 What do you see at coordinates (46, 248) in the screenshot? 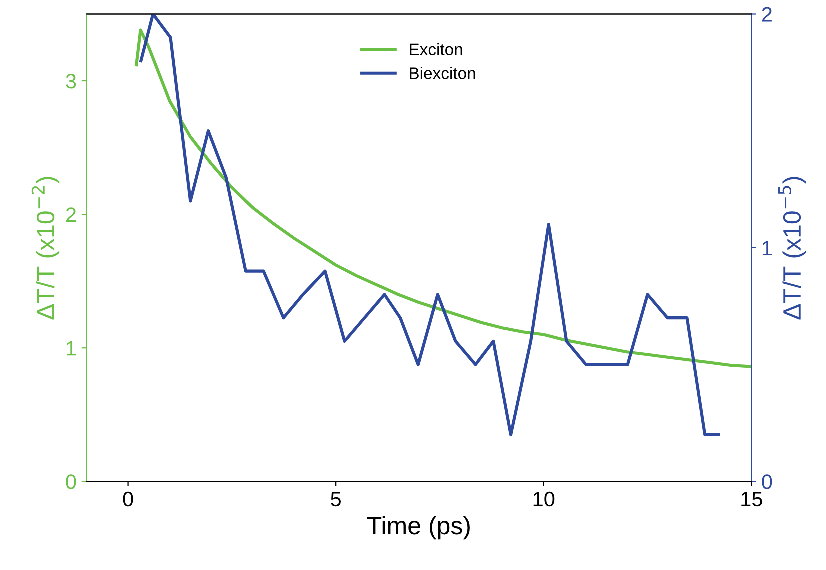
I see `y-axis-title: ΔT/T (x10$^{−2}$)` at bounding box center [46, 248].